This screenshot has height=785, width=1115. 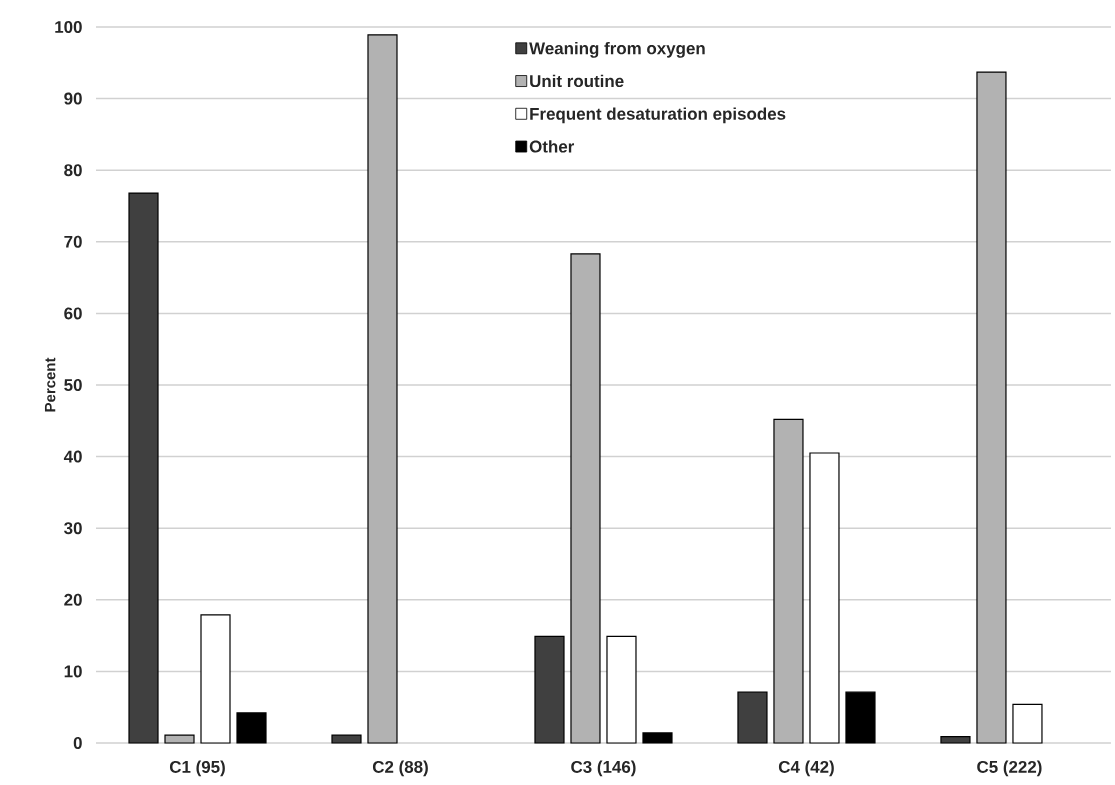 What do you see at coordinates (806, 768) in the screenshot?
I see `x-tick-label: C4 (42)` at bounding box center [806, 768].